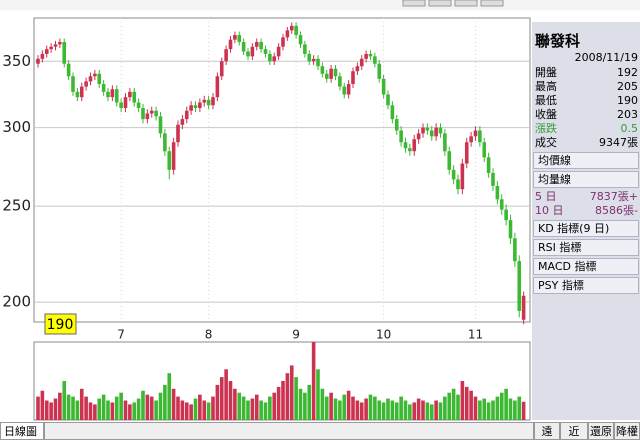 The width and height of the screenshot is (640, 444). What do you see at coordinates (22, 431) in the screenshot?
I see `chart-select: 日線圖` at bounding box center [22, 431].